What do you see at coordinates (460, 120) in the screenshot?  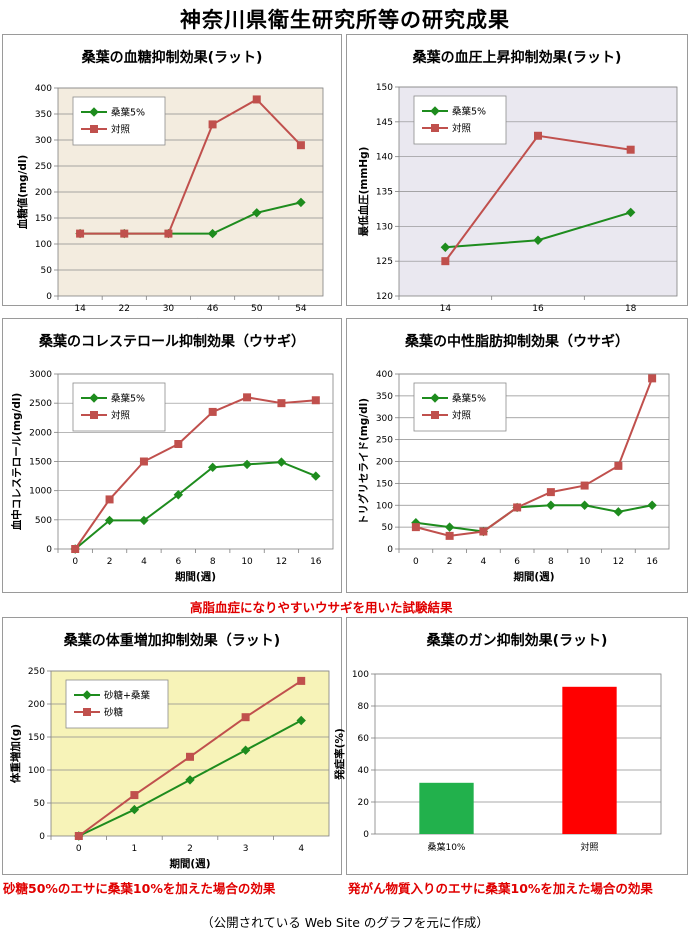 I see `legend: 桑葉5% 対照` at bounding box center [460, 120].